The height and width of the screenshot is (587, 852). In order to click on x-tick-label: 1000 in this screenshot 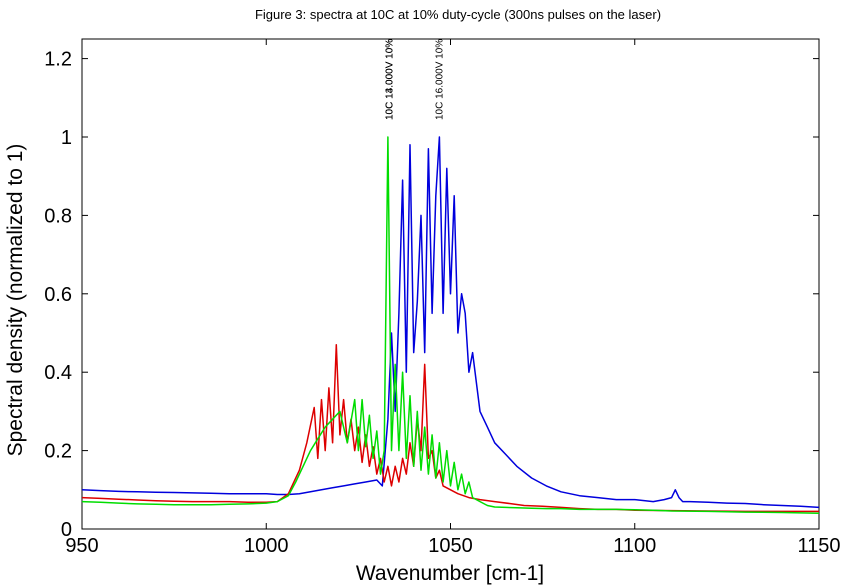, I will do `click(266, 546)`.